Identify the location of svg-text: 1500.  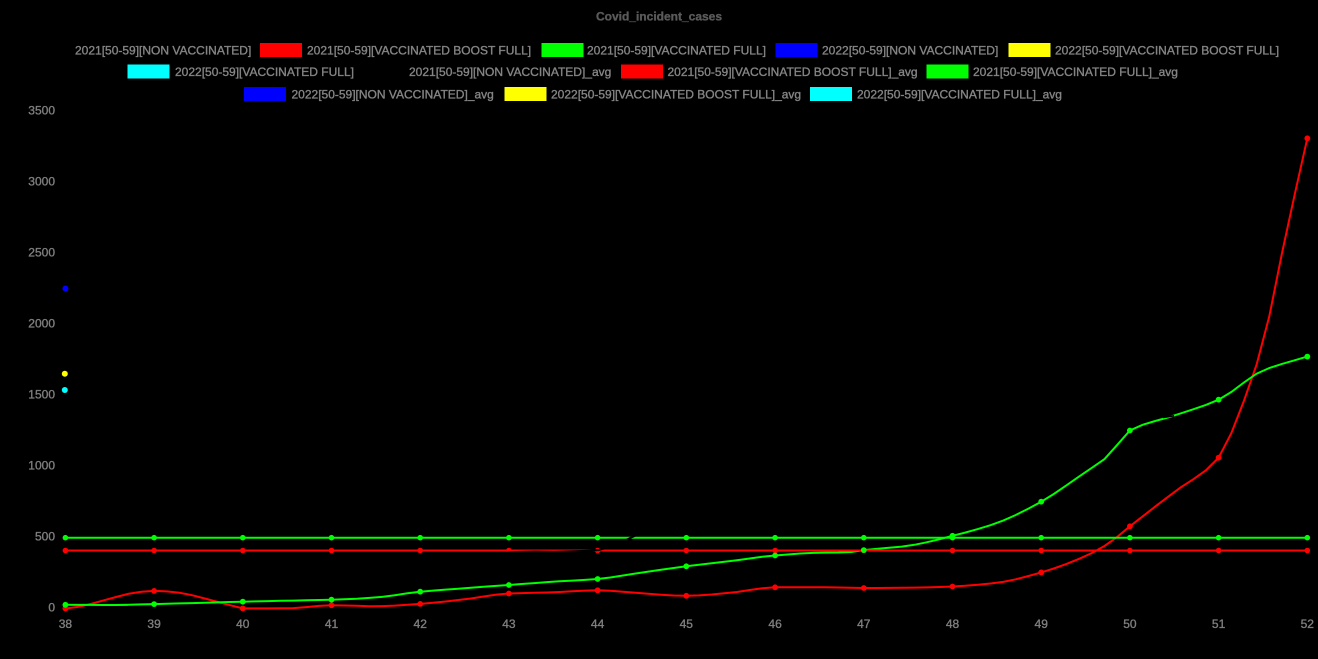
(41, 394).